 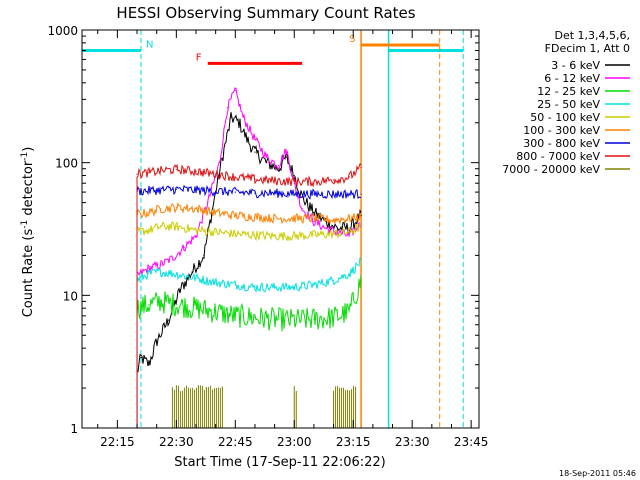 What do you see at coordinates (25, 156) in the screenshot?
I see `y-axis-label-sup2: -1` at bounding box center [25, 156].